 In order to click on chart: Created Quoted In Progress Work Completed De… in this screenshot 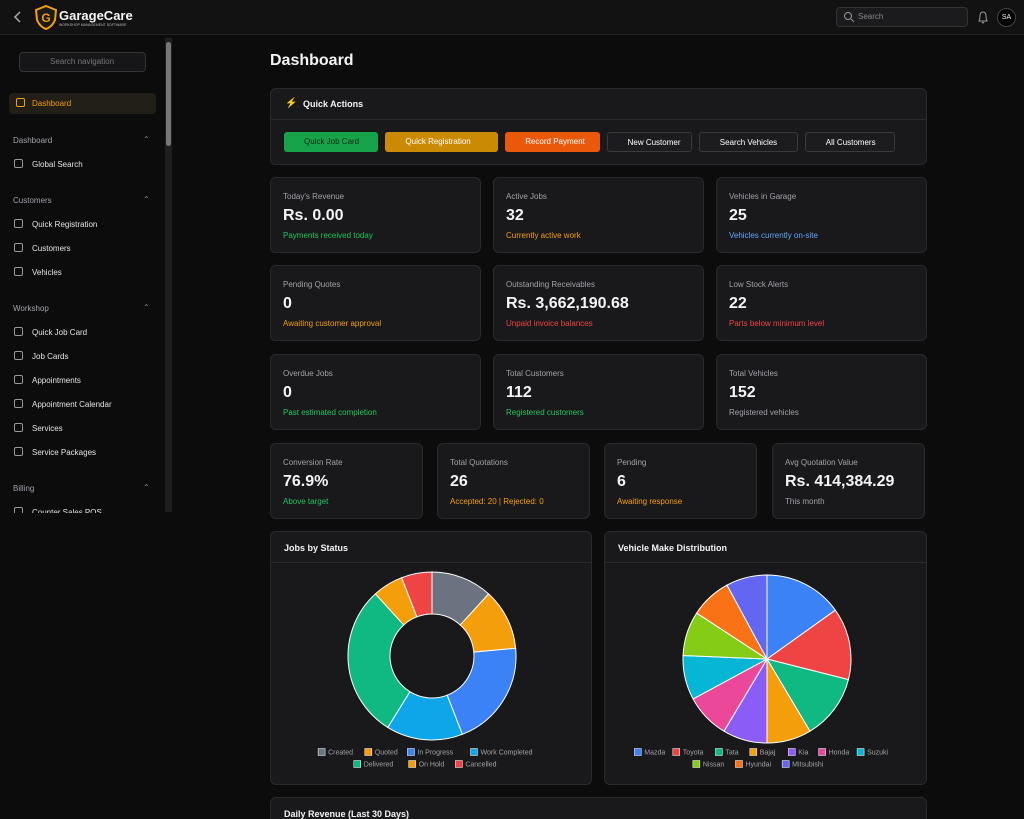, I will do `click(425, 670)`.